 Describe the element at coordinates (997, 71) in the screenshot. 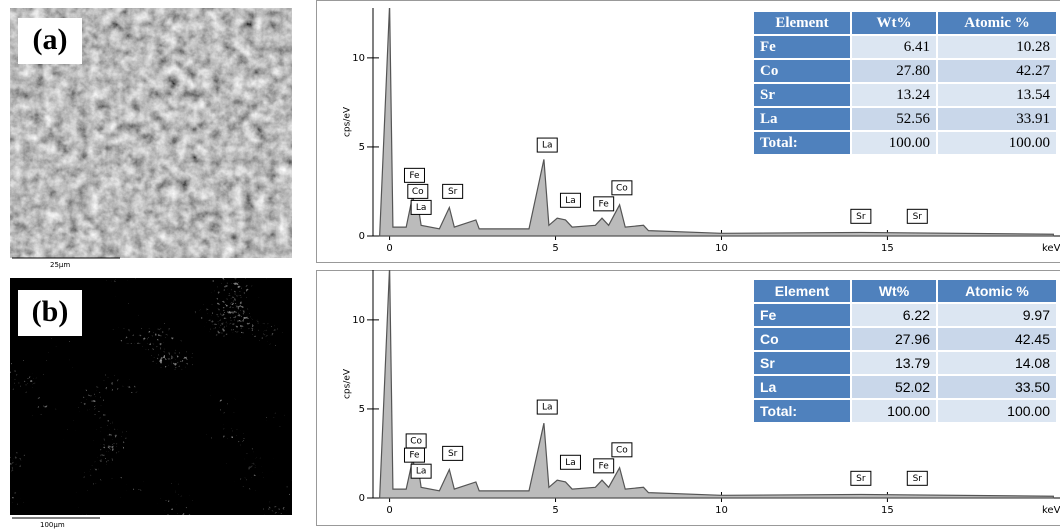

I see `value-cell: 42.27` at that location.